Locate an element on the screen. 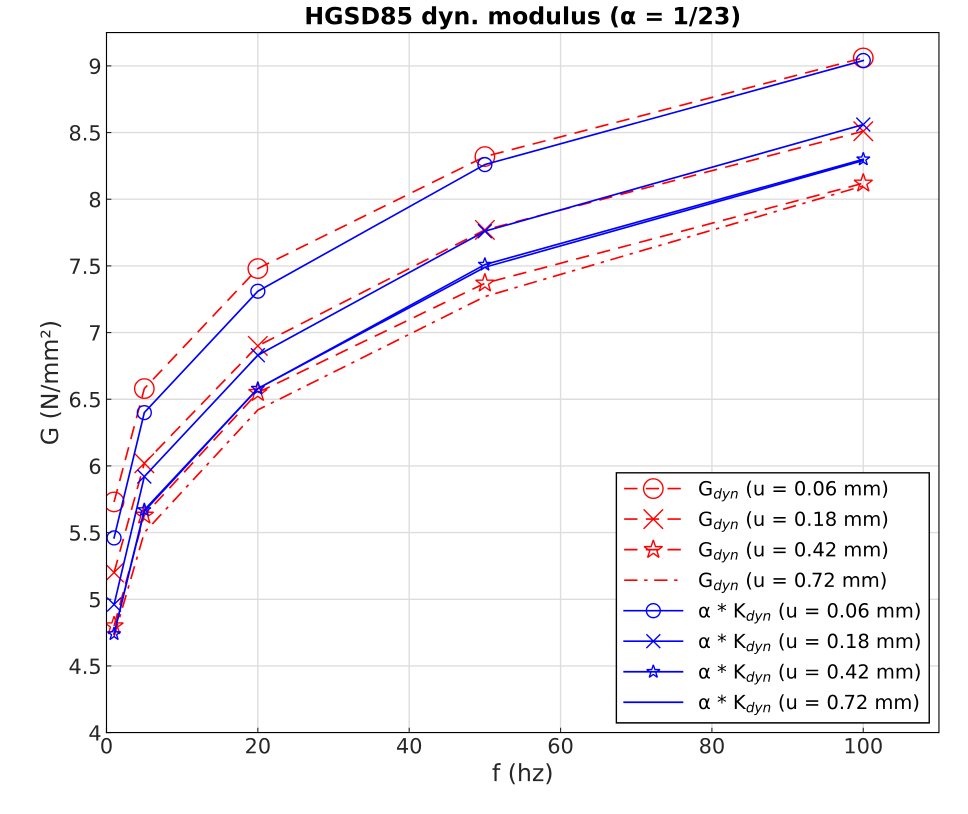 This screenshot has width=968, height=814. x-tick-label: 80 is located at coordinates (712, 746).